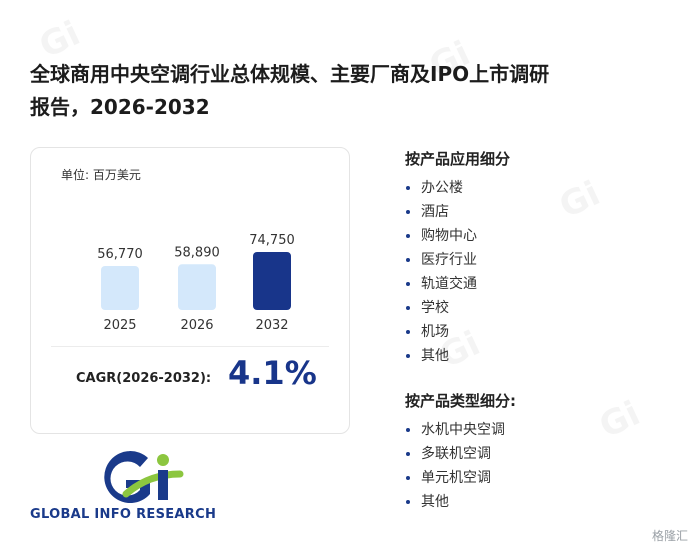 The height and width of the screenshot is (550, 700). What do you see at coordinates (441, 236) in the screenshot?
I see `segment-item: 购物中心` at bounding box center [441, 236].